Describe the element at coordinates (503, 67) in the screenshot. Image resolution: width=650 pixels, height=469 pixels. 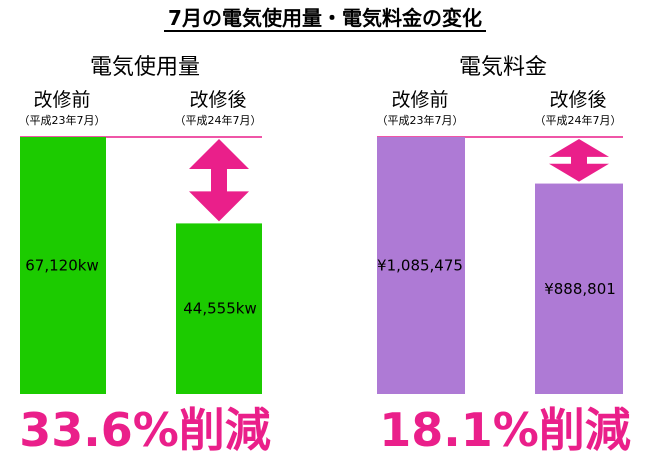
I see `chart-title: 電気料金` at that location.